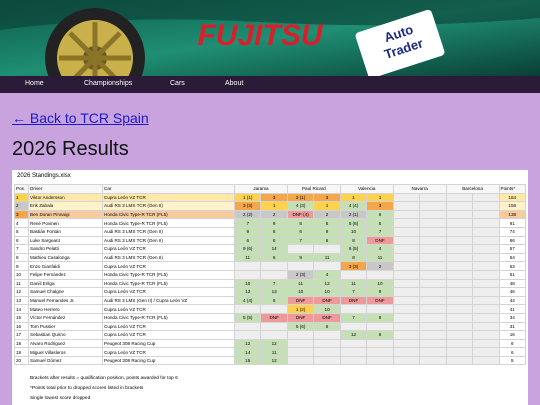 The height and width of the screenshot is (405, 540). I want to click on result: 6, so click(274, 300).